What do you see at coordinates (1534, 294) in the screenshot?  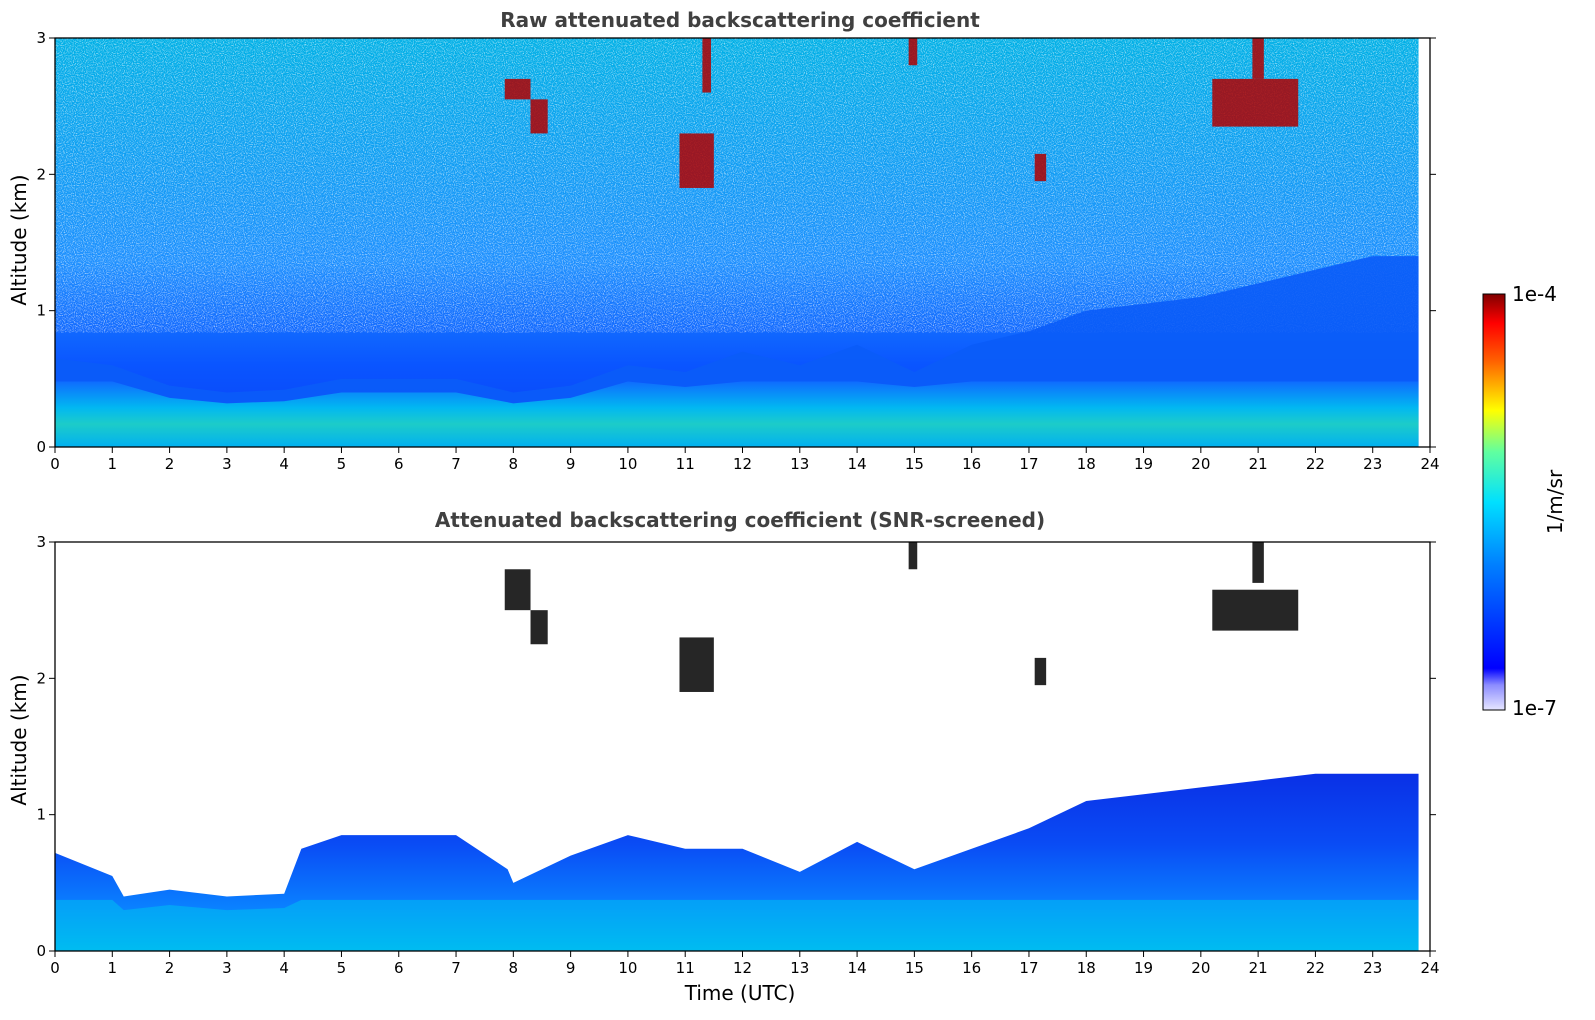 I see `colorbar-max-label: 1e-4` at bounding box center [1534, 294].